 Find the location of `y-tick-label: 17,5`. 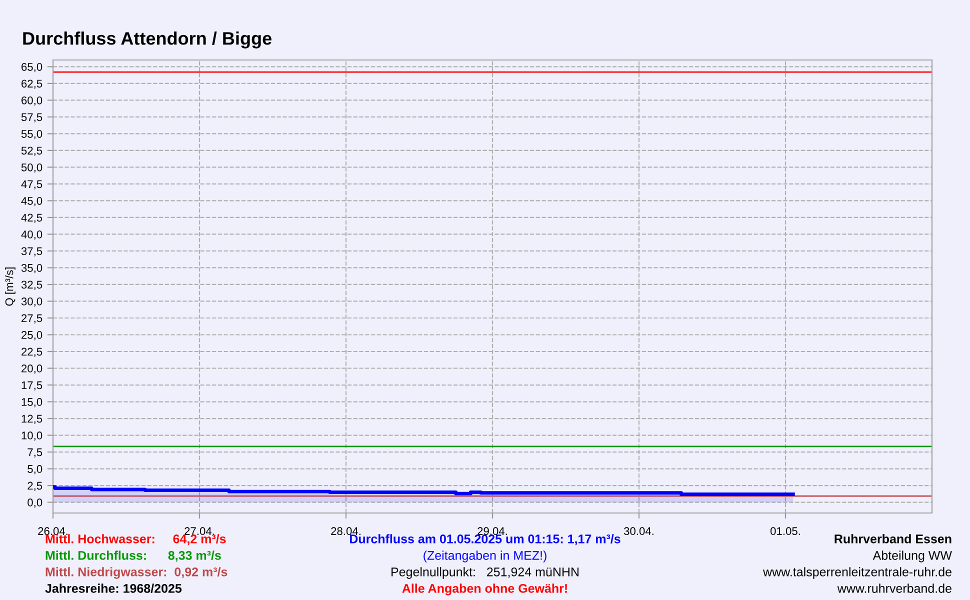

y-tick-label: 17,5 is located at coordinates (32, 385).